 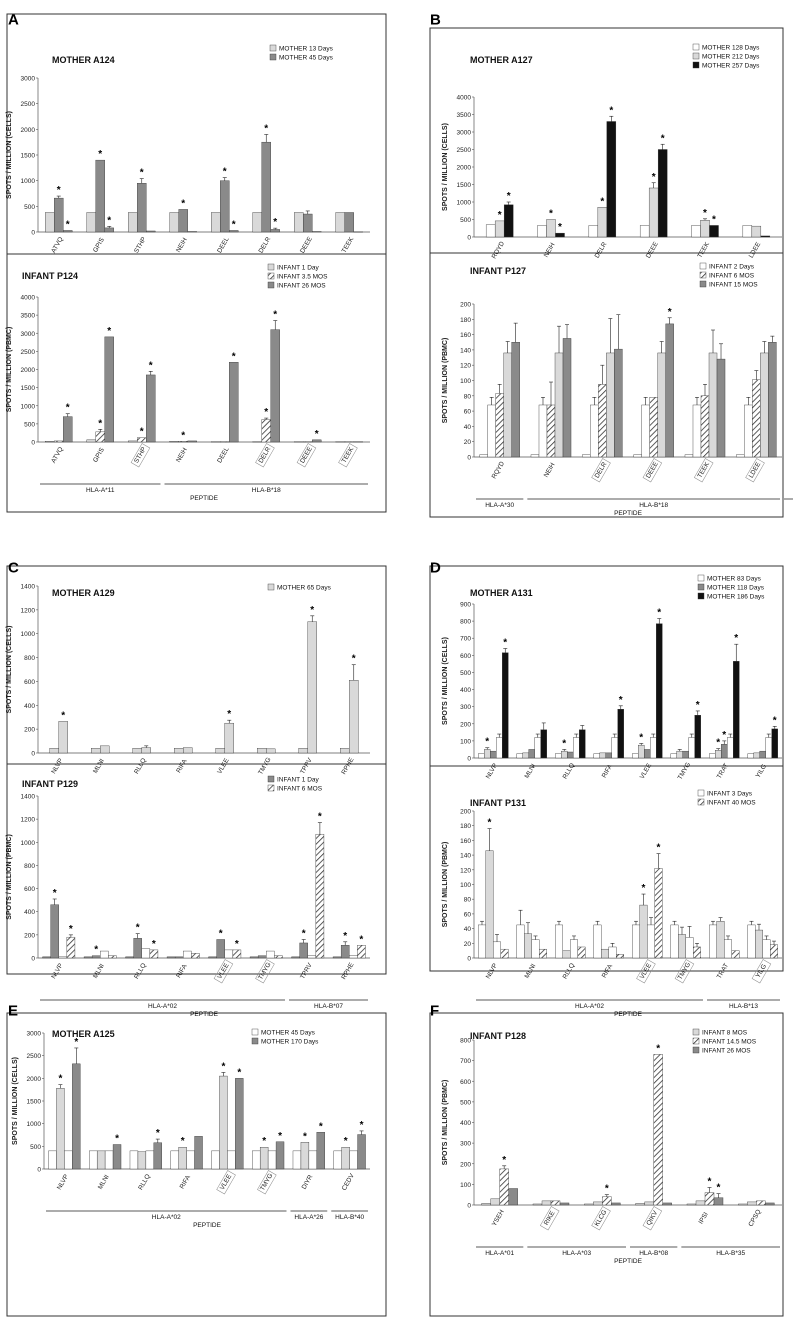 What do you see at coordinates (34, 1034) in the screenshot?
I see `y-tick-label: 3000` at bounding box center [34, 1034].